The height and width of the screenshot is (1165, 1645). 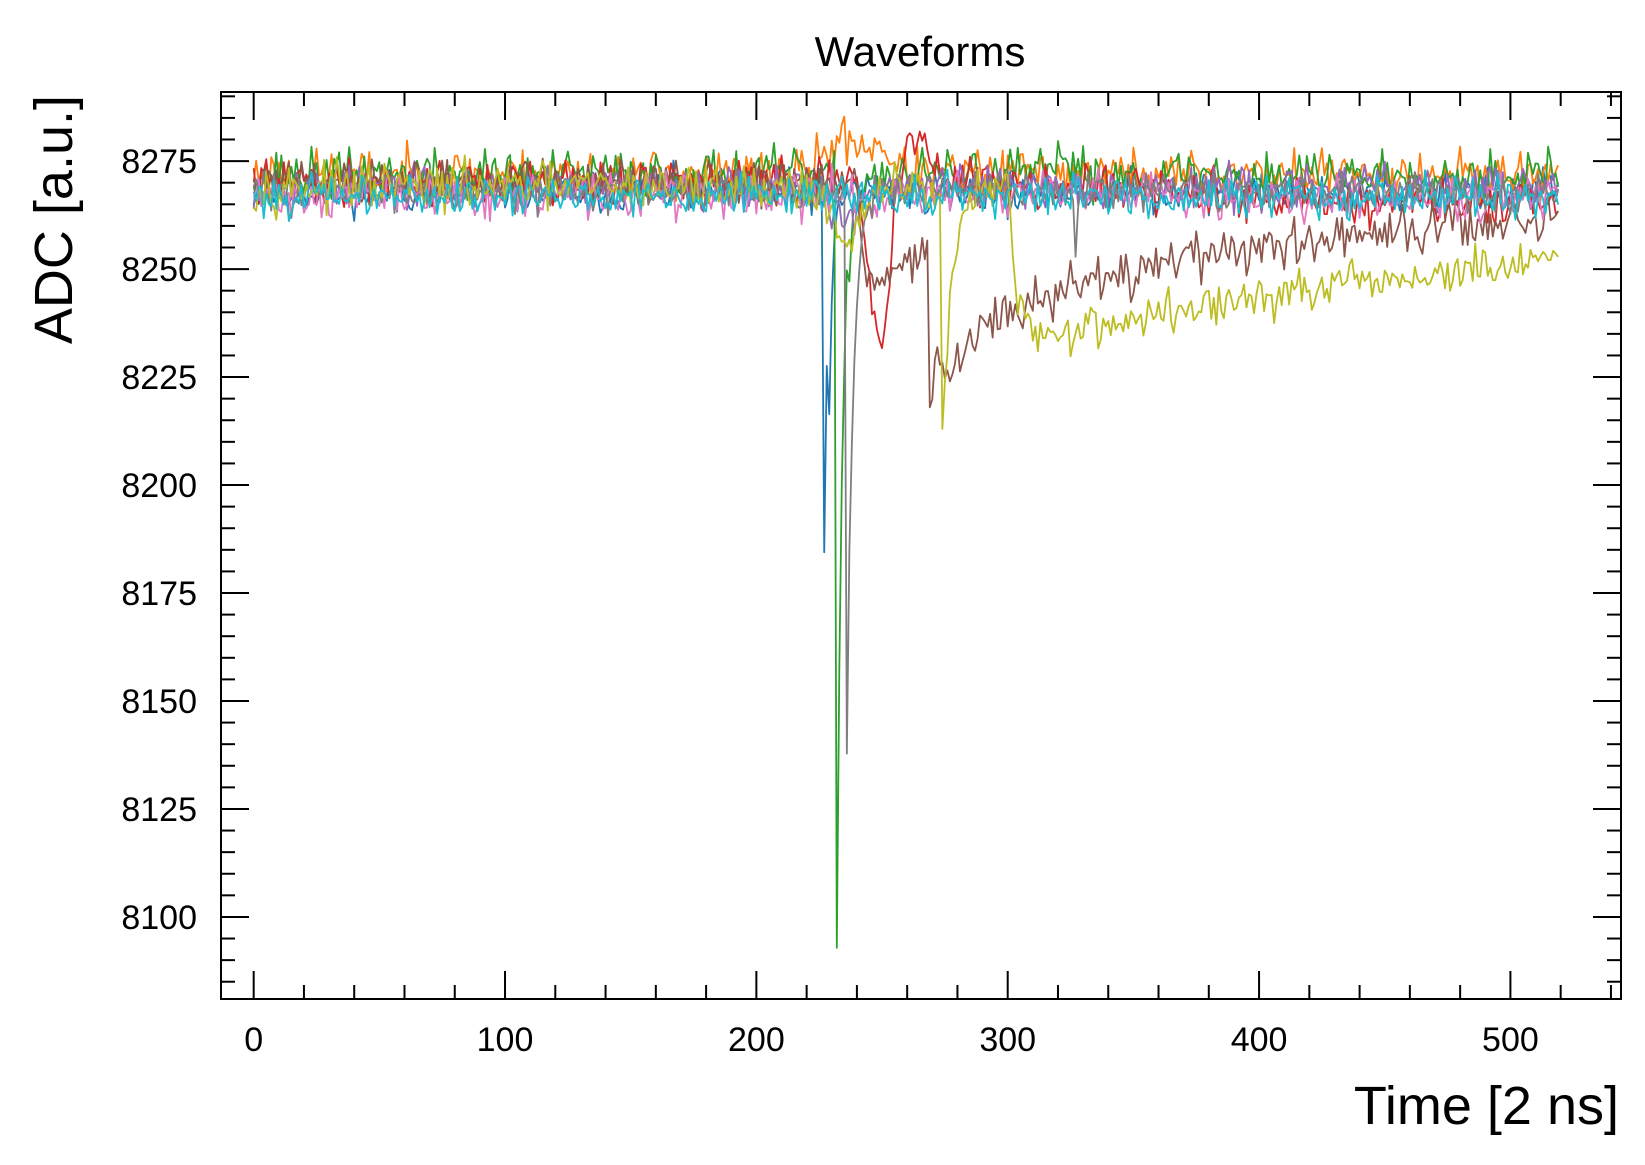 What do you see at coordinates (159, 378) in the screenshot?
I see `y-tick-label: 8225` at bounding box center [159, 378].